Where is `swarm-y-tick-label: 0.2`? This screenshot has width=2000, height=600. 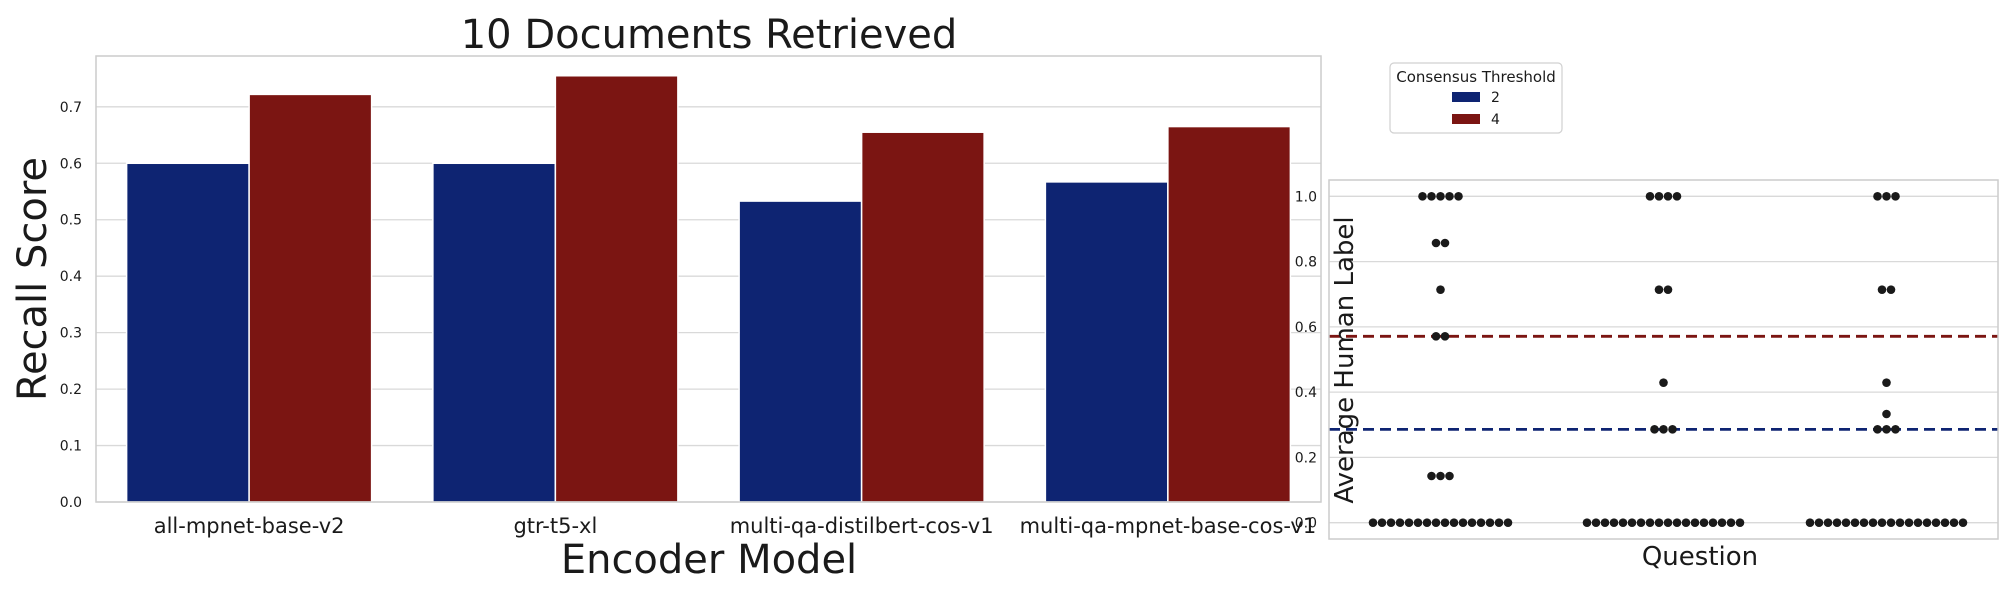
swarm-y-tick-label: 0.2 is located at coordinates (1306, 458).